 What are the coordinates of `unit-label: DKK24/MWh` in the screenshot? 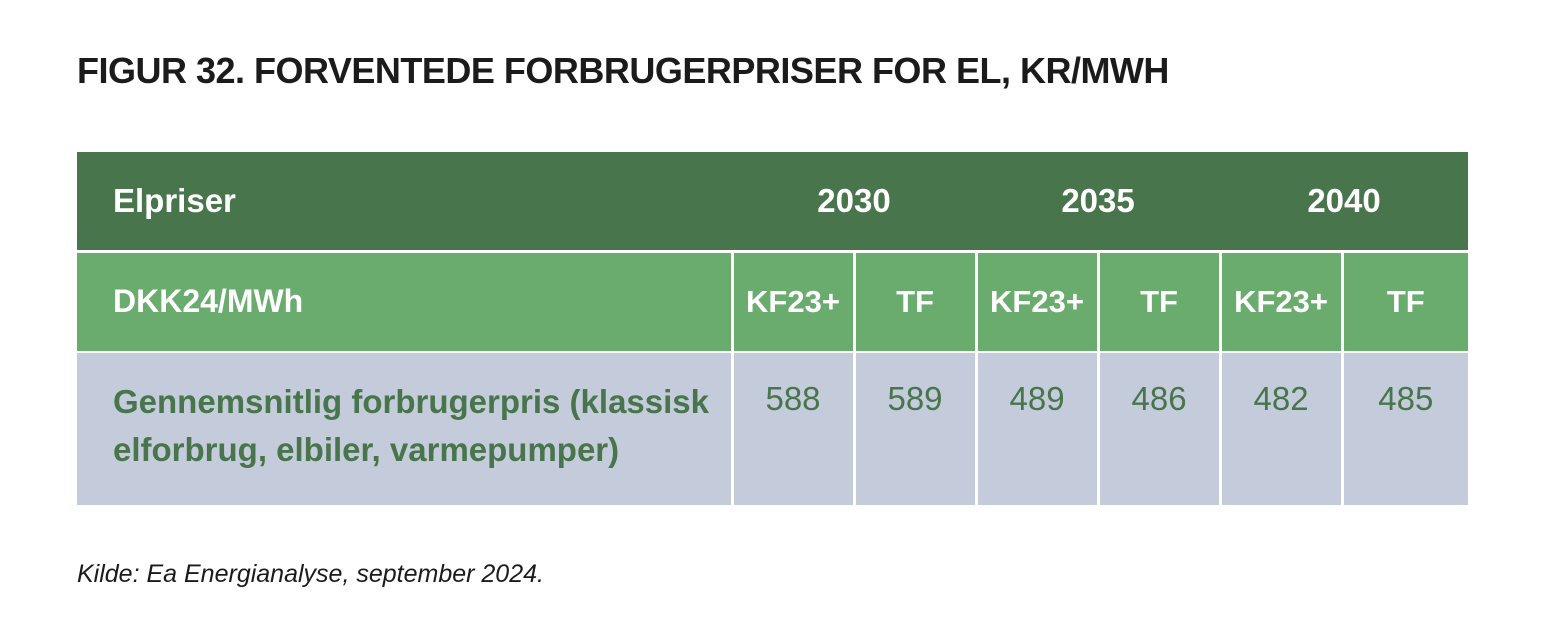 It's located at (404, 300).